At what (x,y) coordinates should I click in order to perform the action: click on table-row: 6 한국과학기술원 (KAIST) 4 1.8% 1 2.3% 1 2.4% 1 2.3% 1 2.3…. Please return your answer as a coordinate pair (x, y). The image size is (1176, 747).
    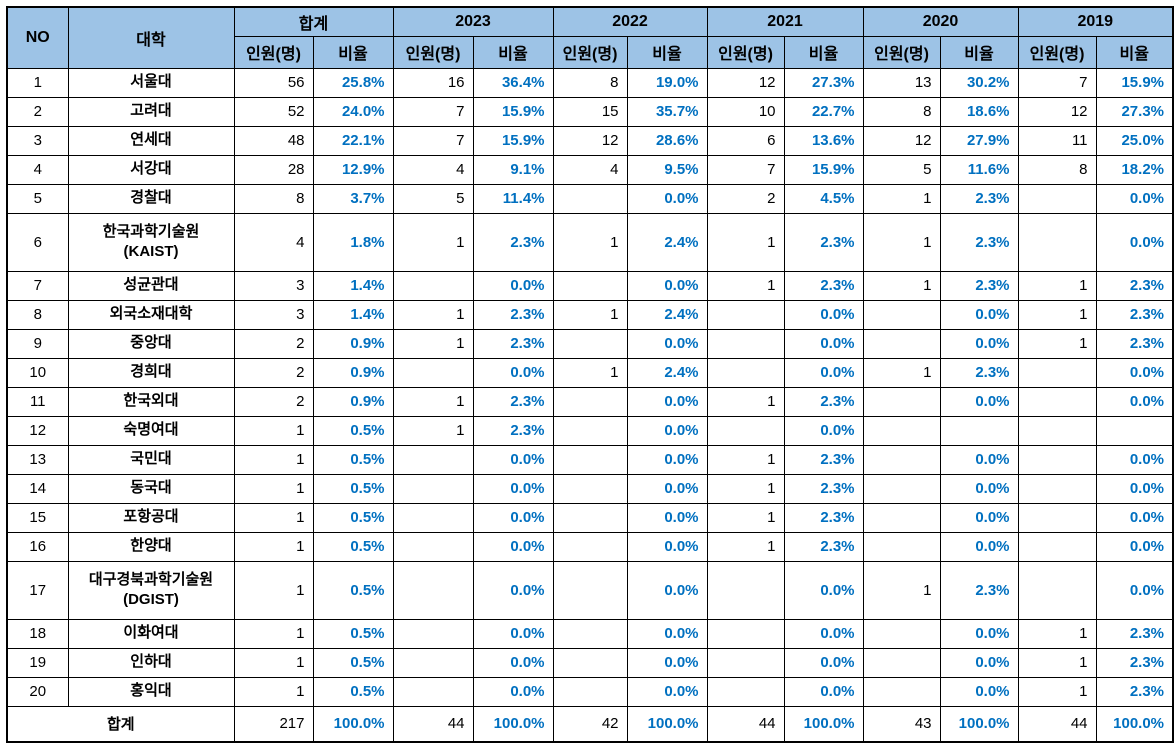
    Looking at the image, I should click on (590, 242).